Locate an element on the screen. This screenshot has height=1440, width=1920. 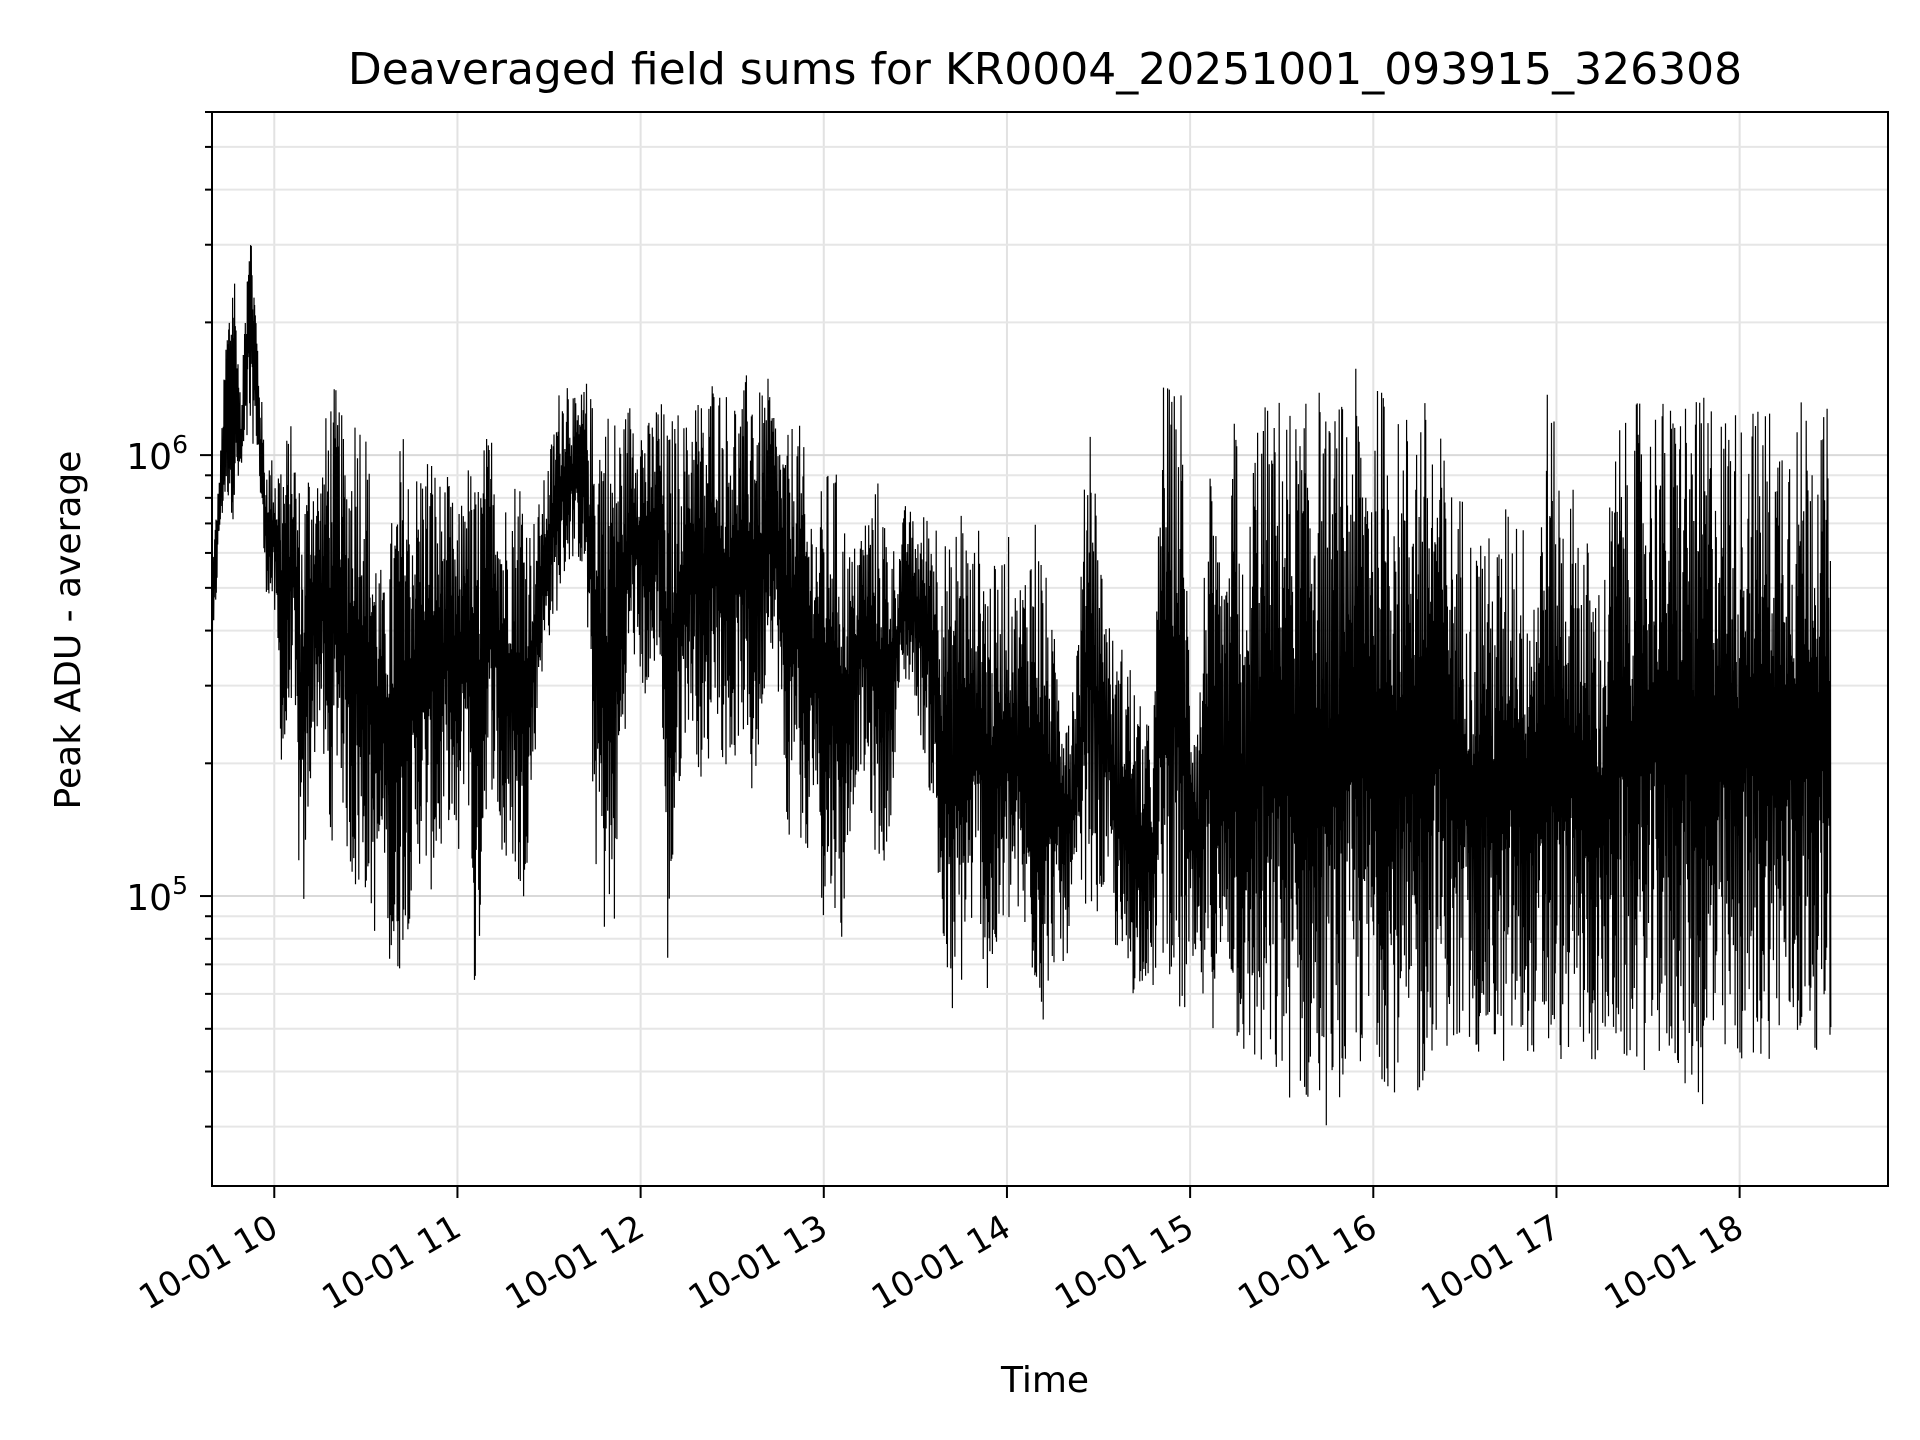
y-tick-label: 10⁵ is located at coordinates (157, 895).